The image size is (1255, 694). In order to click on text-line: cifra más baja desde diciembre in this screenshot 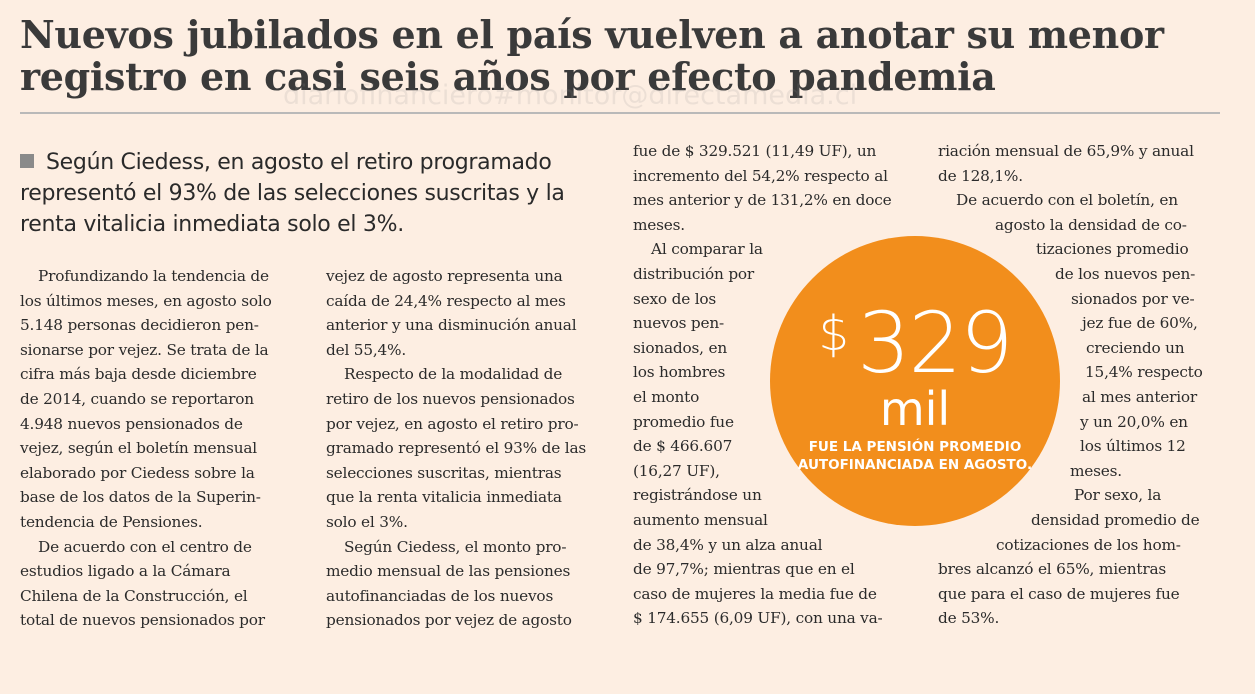, I will do `click(138, 374)`.